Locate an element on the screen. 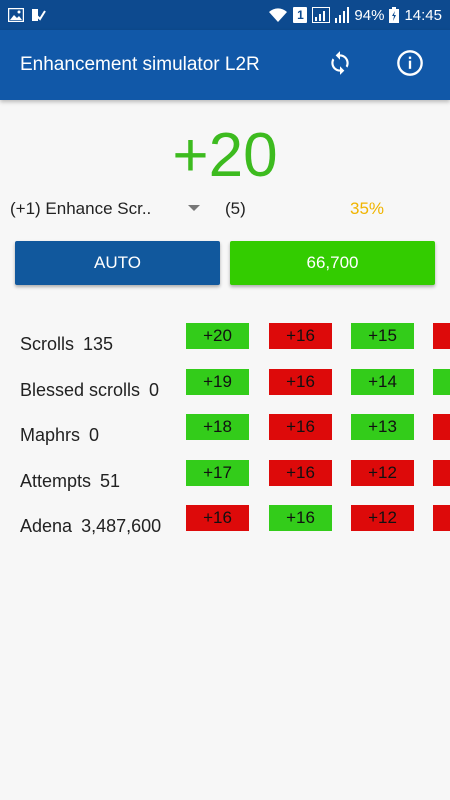 The height and width of the screenshot is (800, 450). stat-blessed-scrolls: Blessed scrolls 0 is located at coordinates (90, 391).